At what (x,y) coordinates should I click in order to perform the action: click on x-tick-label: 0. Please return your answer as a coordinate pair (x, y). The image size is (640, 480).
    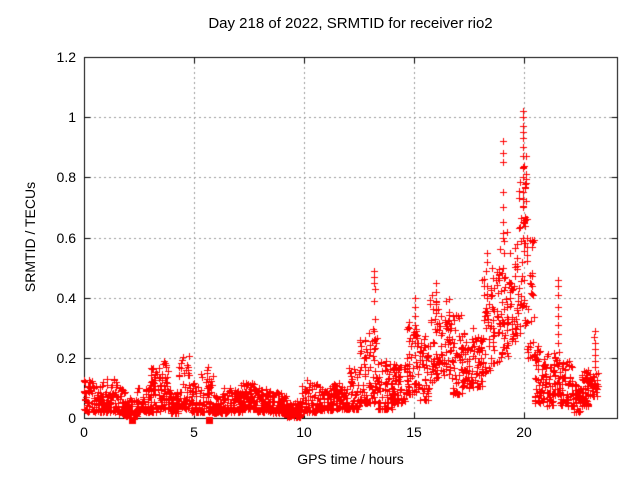
    Looking at the image, I should click on (84, 432).